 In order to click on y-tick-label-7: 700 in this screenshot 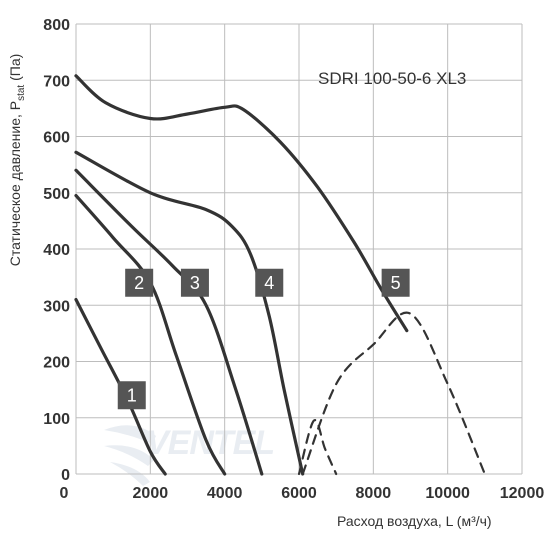, I will do `click(56, 81)`.